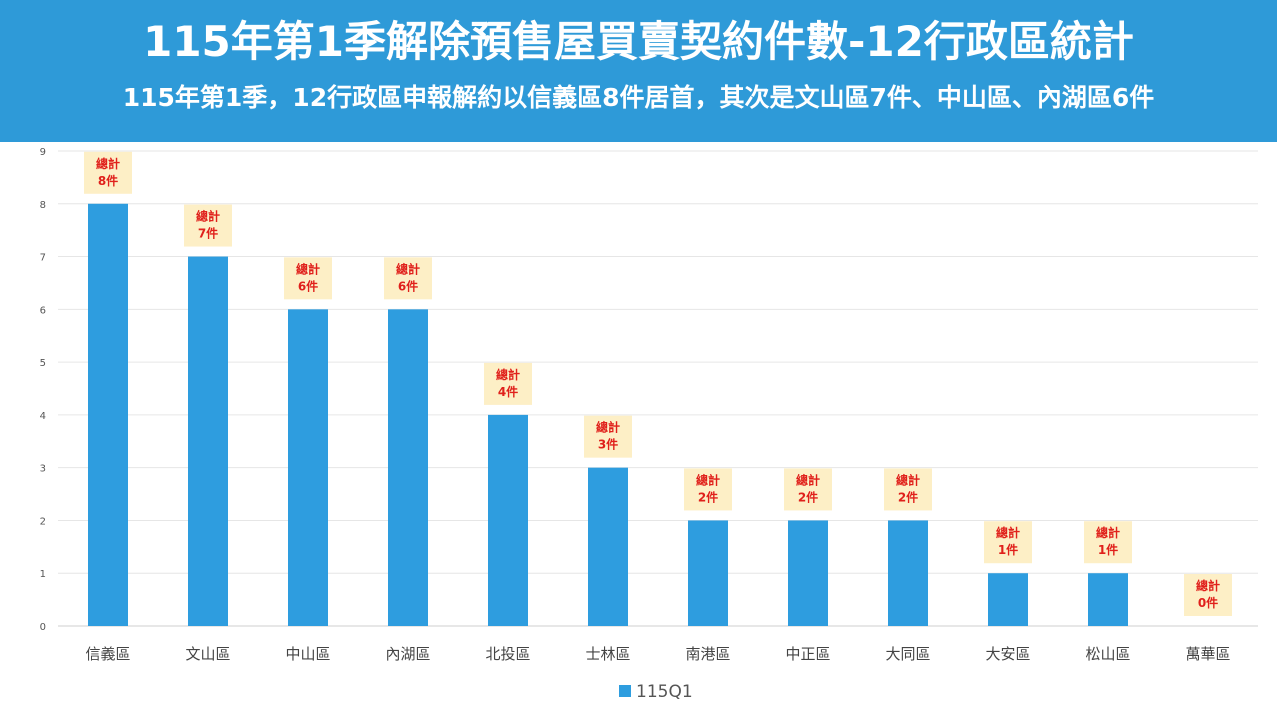  Describe the element at coordinates (43, 416) in the screenshot. I see `y-tick-label: 4` at that location.